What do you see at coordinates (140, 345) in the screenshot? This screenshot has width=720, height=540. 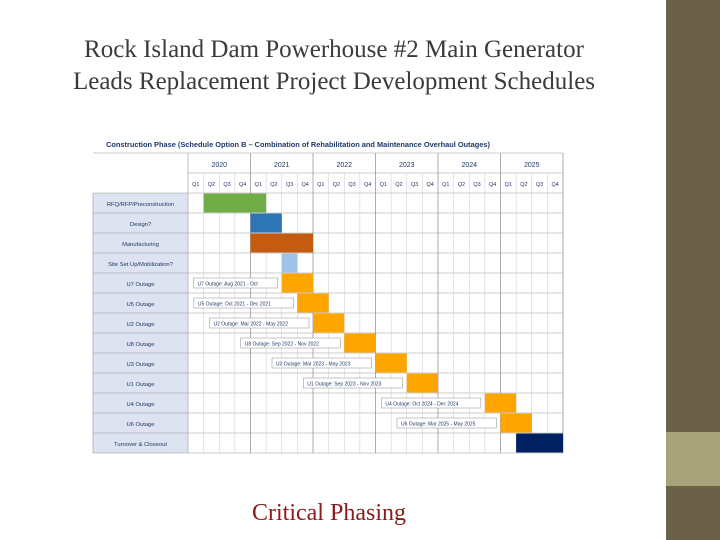 I see `task-name: U8 Outage` at bounding box center [140, 345].